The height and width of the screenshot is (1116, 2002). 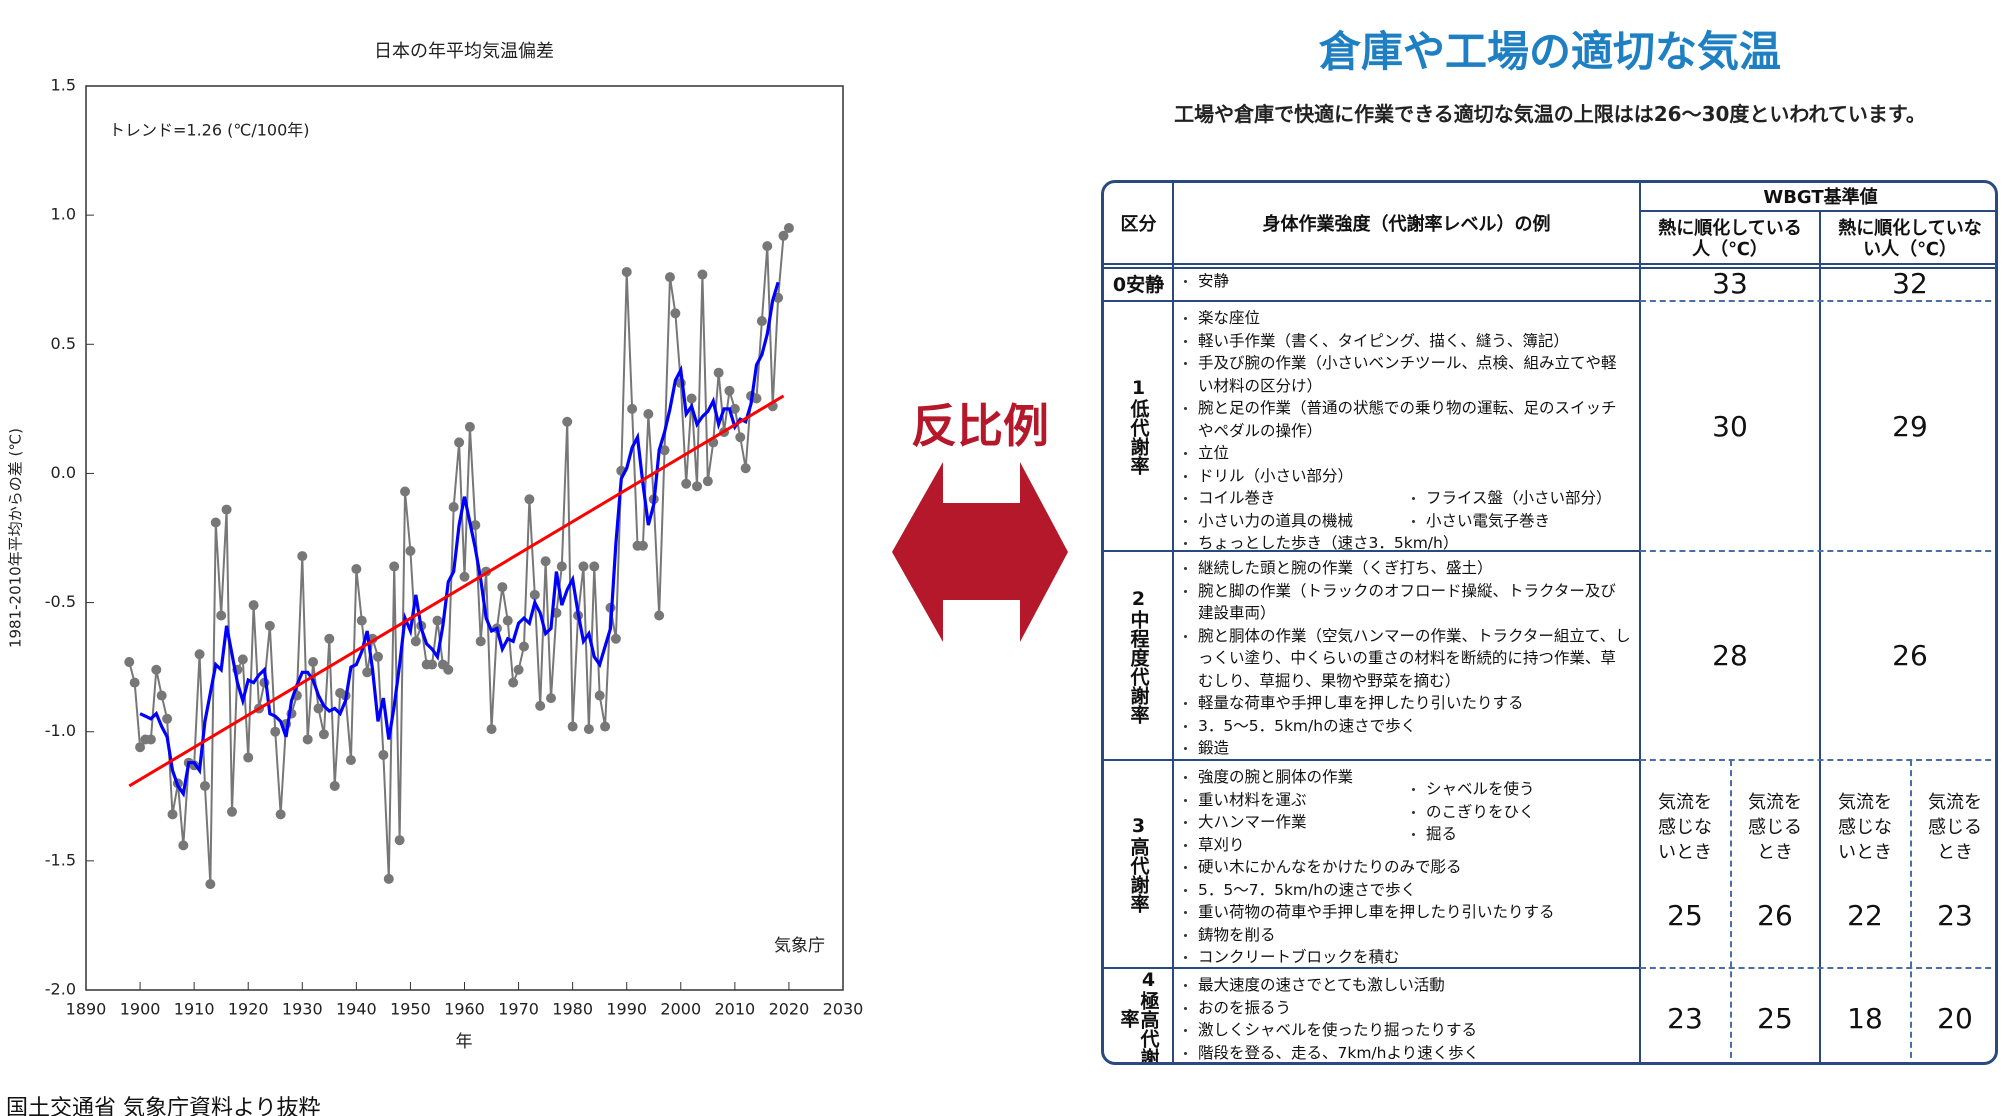 What do you see at coordinates (1730, 426) in the screenshot?
I see `wbgt-value: 30` at bounding box center [1730, 426].